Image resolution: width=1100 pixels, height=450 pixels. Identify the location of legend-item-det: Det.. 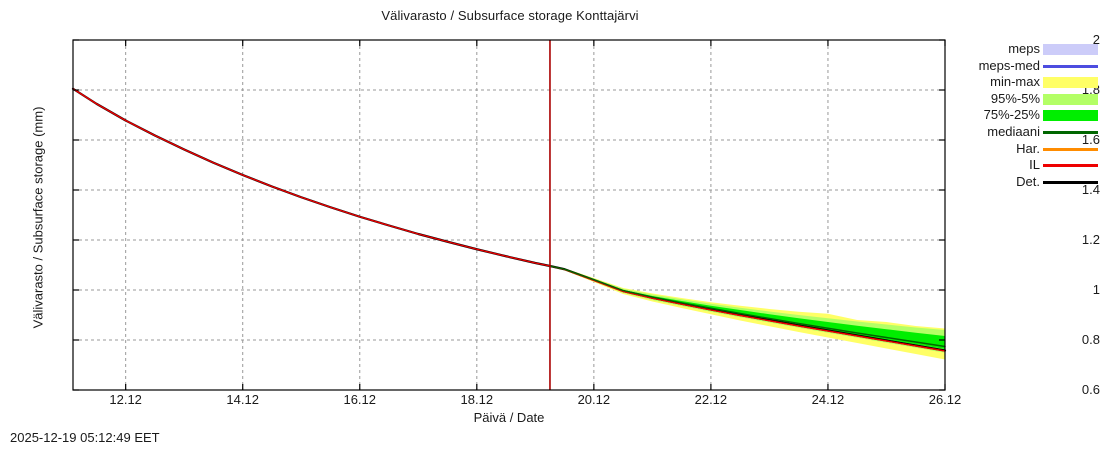
(1030, 182).